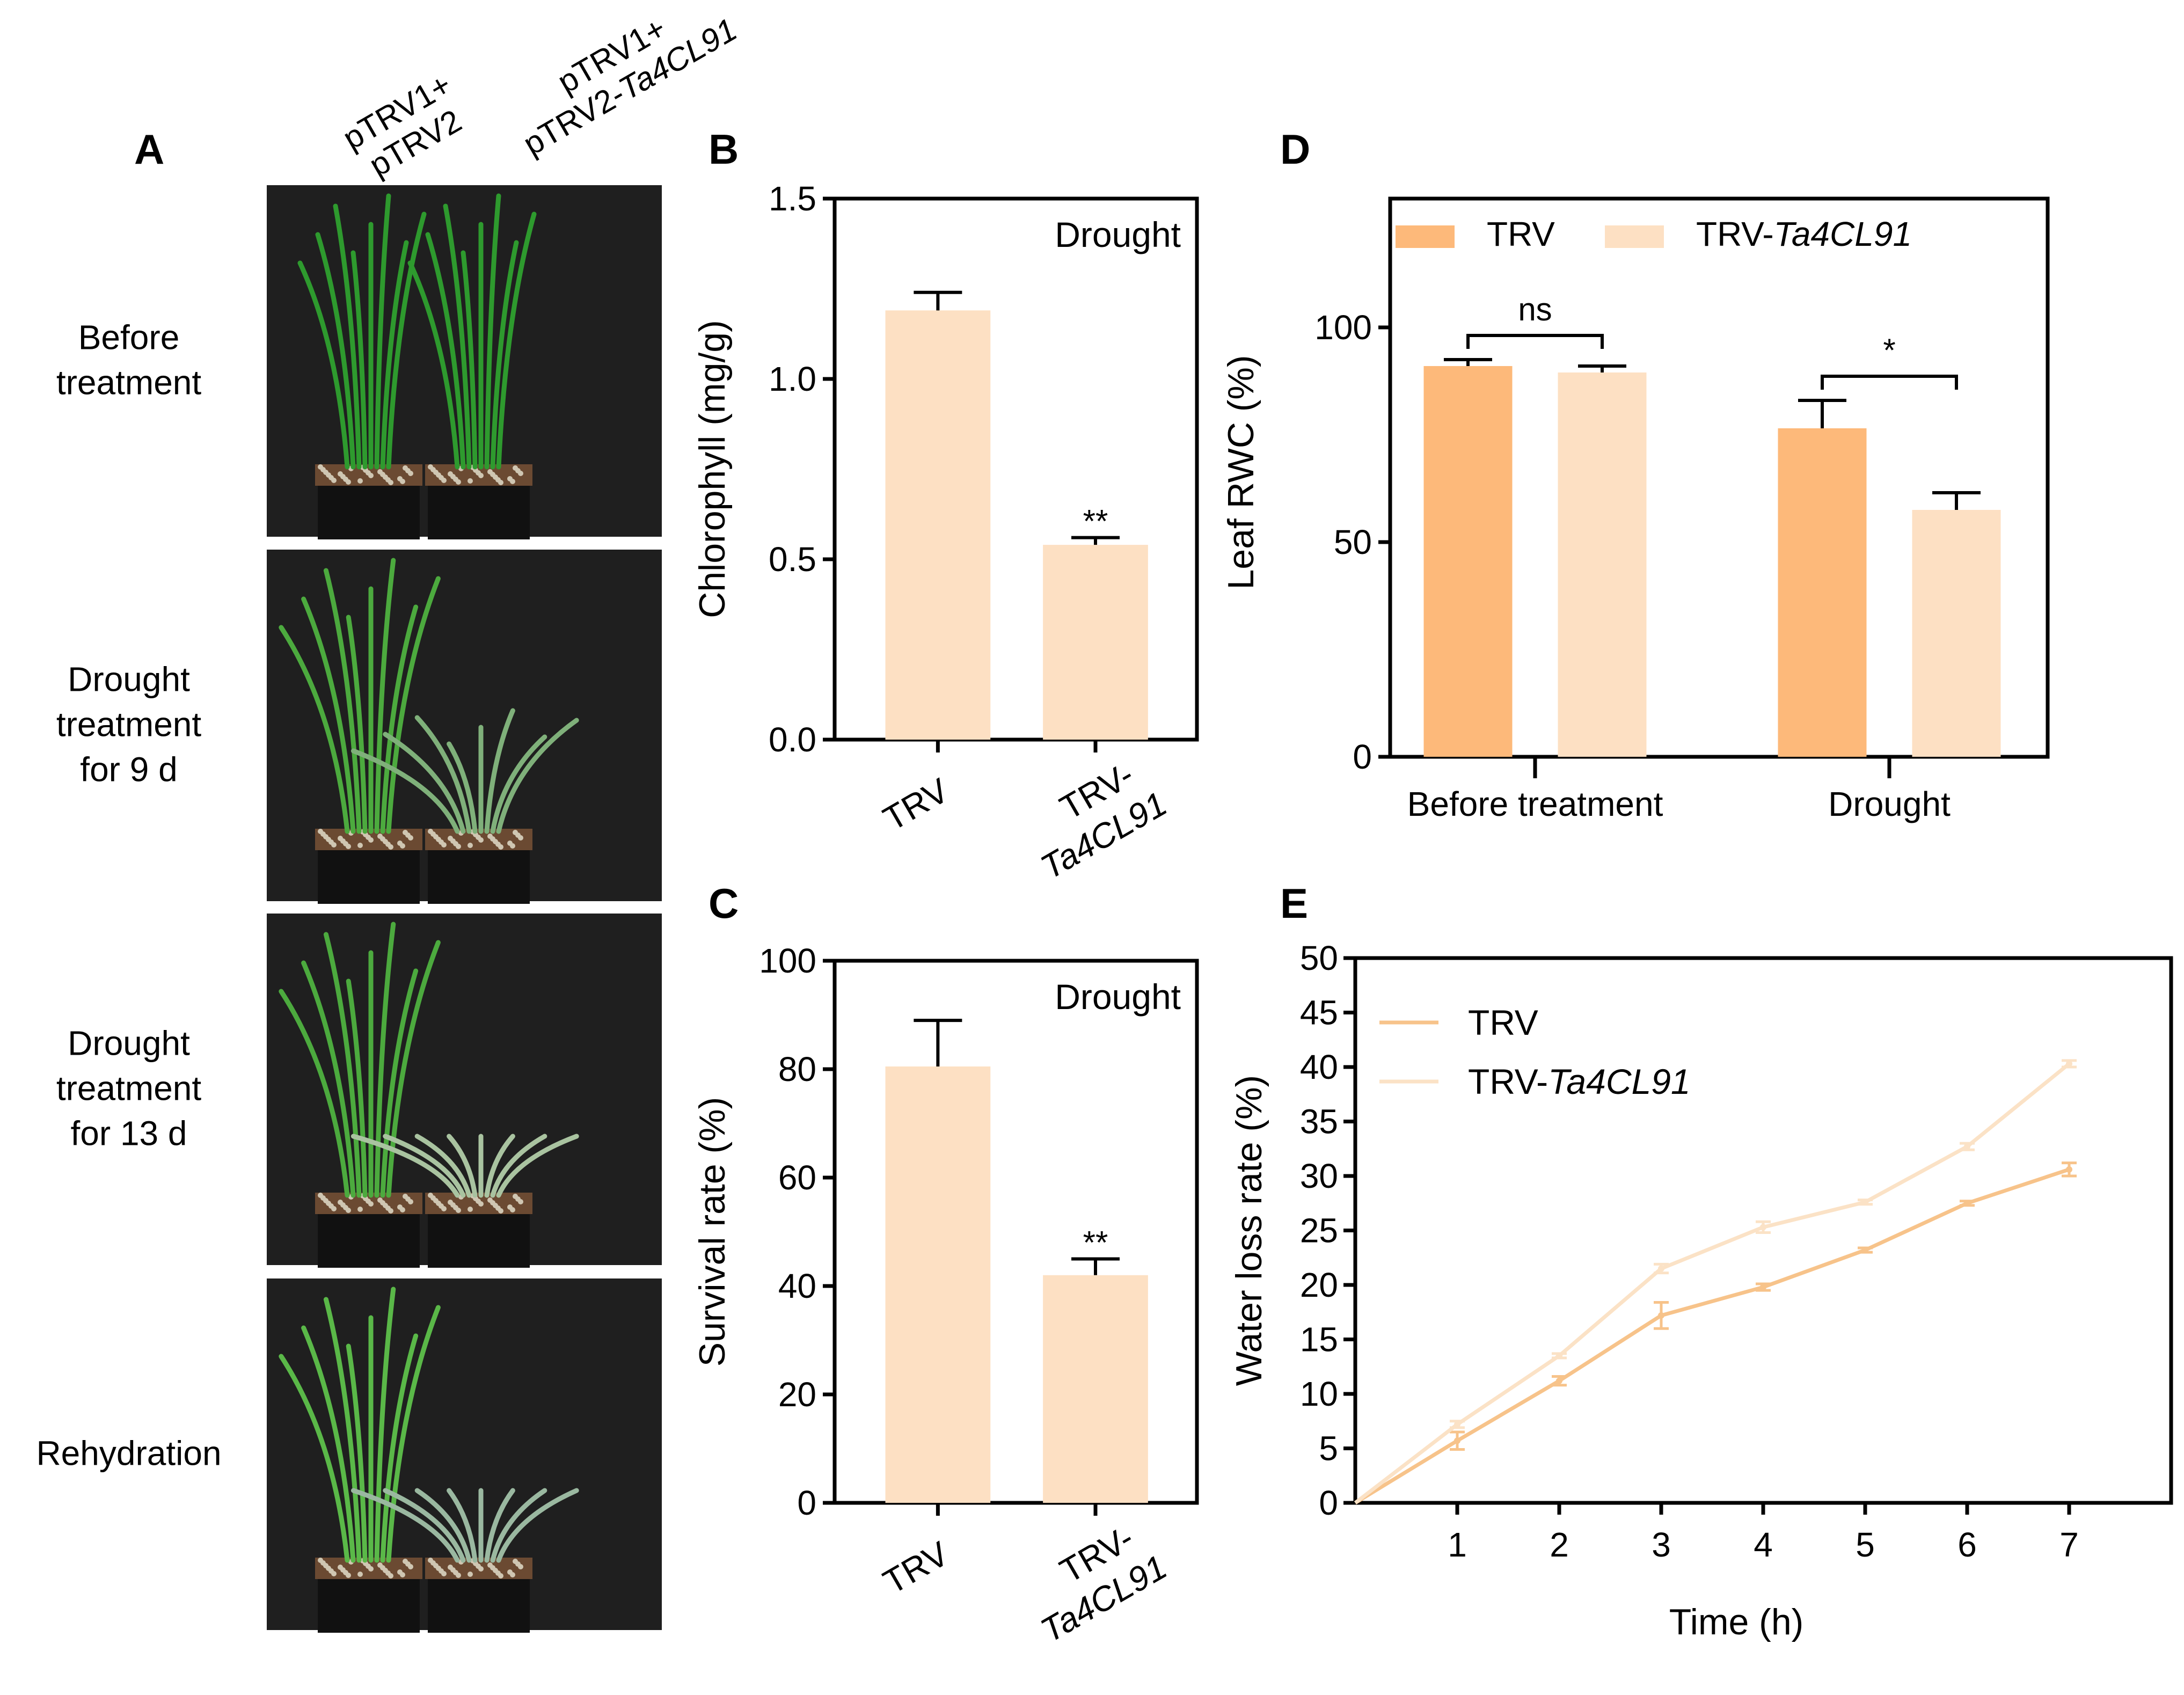 This screenshot has height=1695, width=2184. What do you see at coordinates (1294, 903) in the screenshot?
I see `panel-letter-e: E` at bounding box center [1294, 903].